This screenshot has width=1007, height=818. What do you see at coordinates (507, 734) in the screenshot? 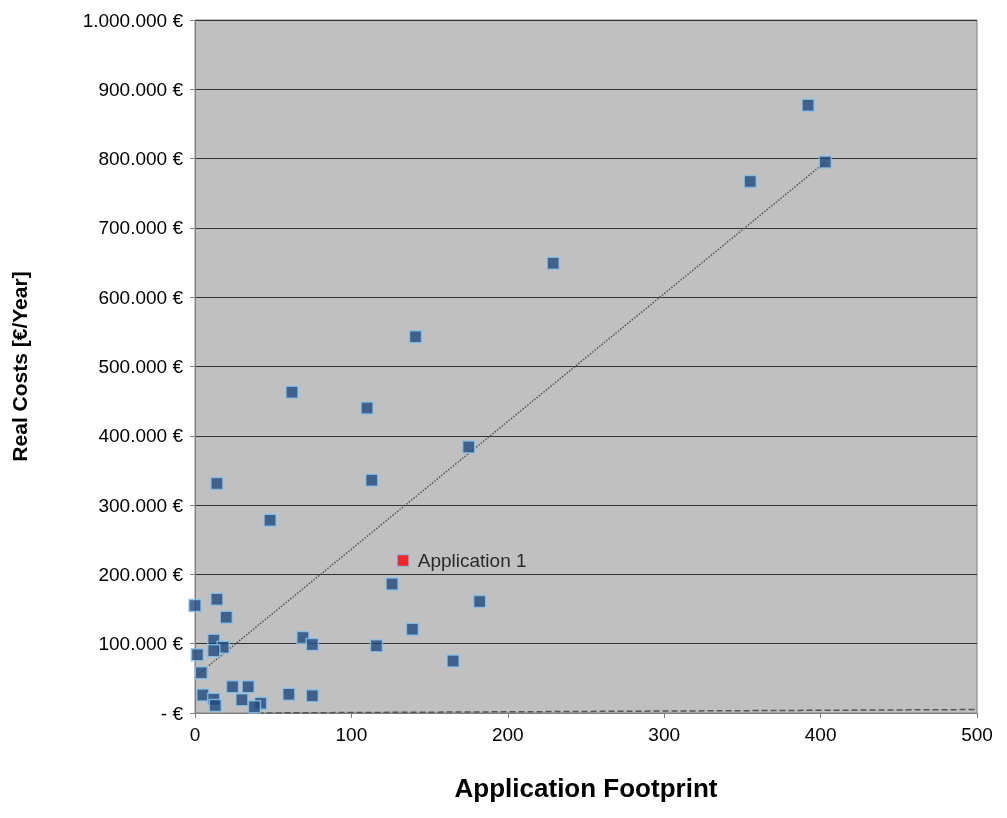
I see `x-tick-label: 200` at bounding box center [507, 734].